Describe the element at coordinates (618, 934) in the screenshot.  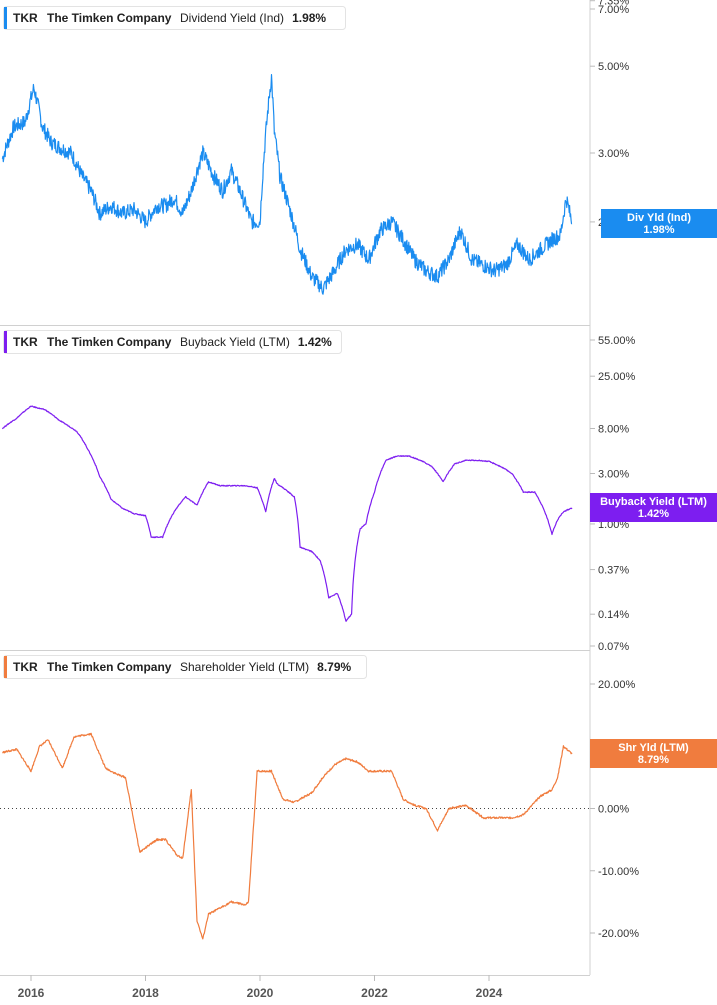
I see `y-tick-label: -20.00%` at that location.